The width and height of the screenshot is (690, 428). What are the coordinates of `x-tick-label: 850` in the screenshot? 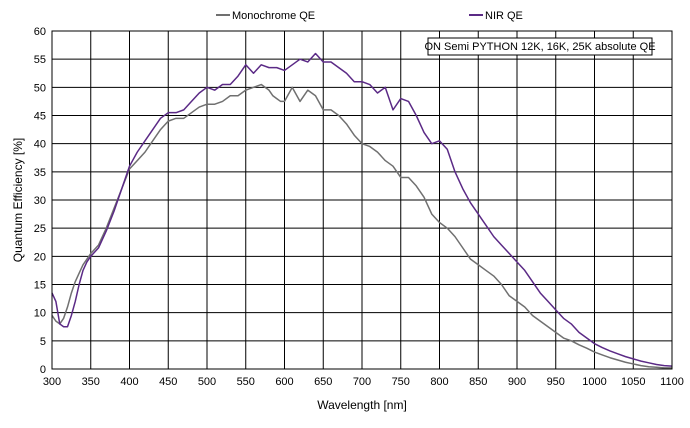 It's located at (478, 382).